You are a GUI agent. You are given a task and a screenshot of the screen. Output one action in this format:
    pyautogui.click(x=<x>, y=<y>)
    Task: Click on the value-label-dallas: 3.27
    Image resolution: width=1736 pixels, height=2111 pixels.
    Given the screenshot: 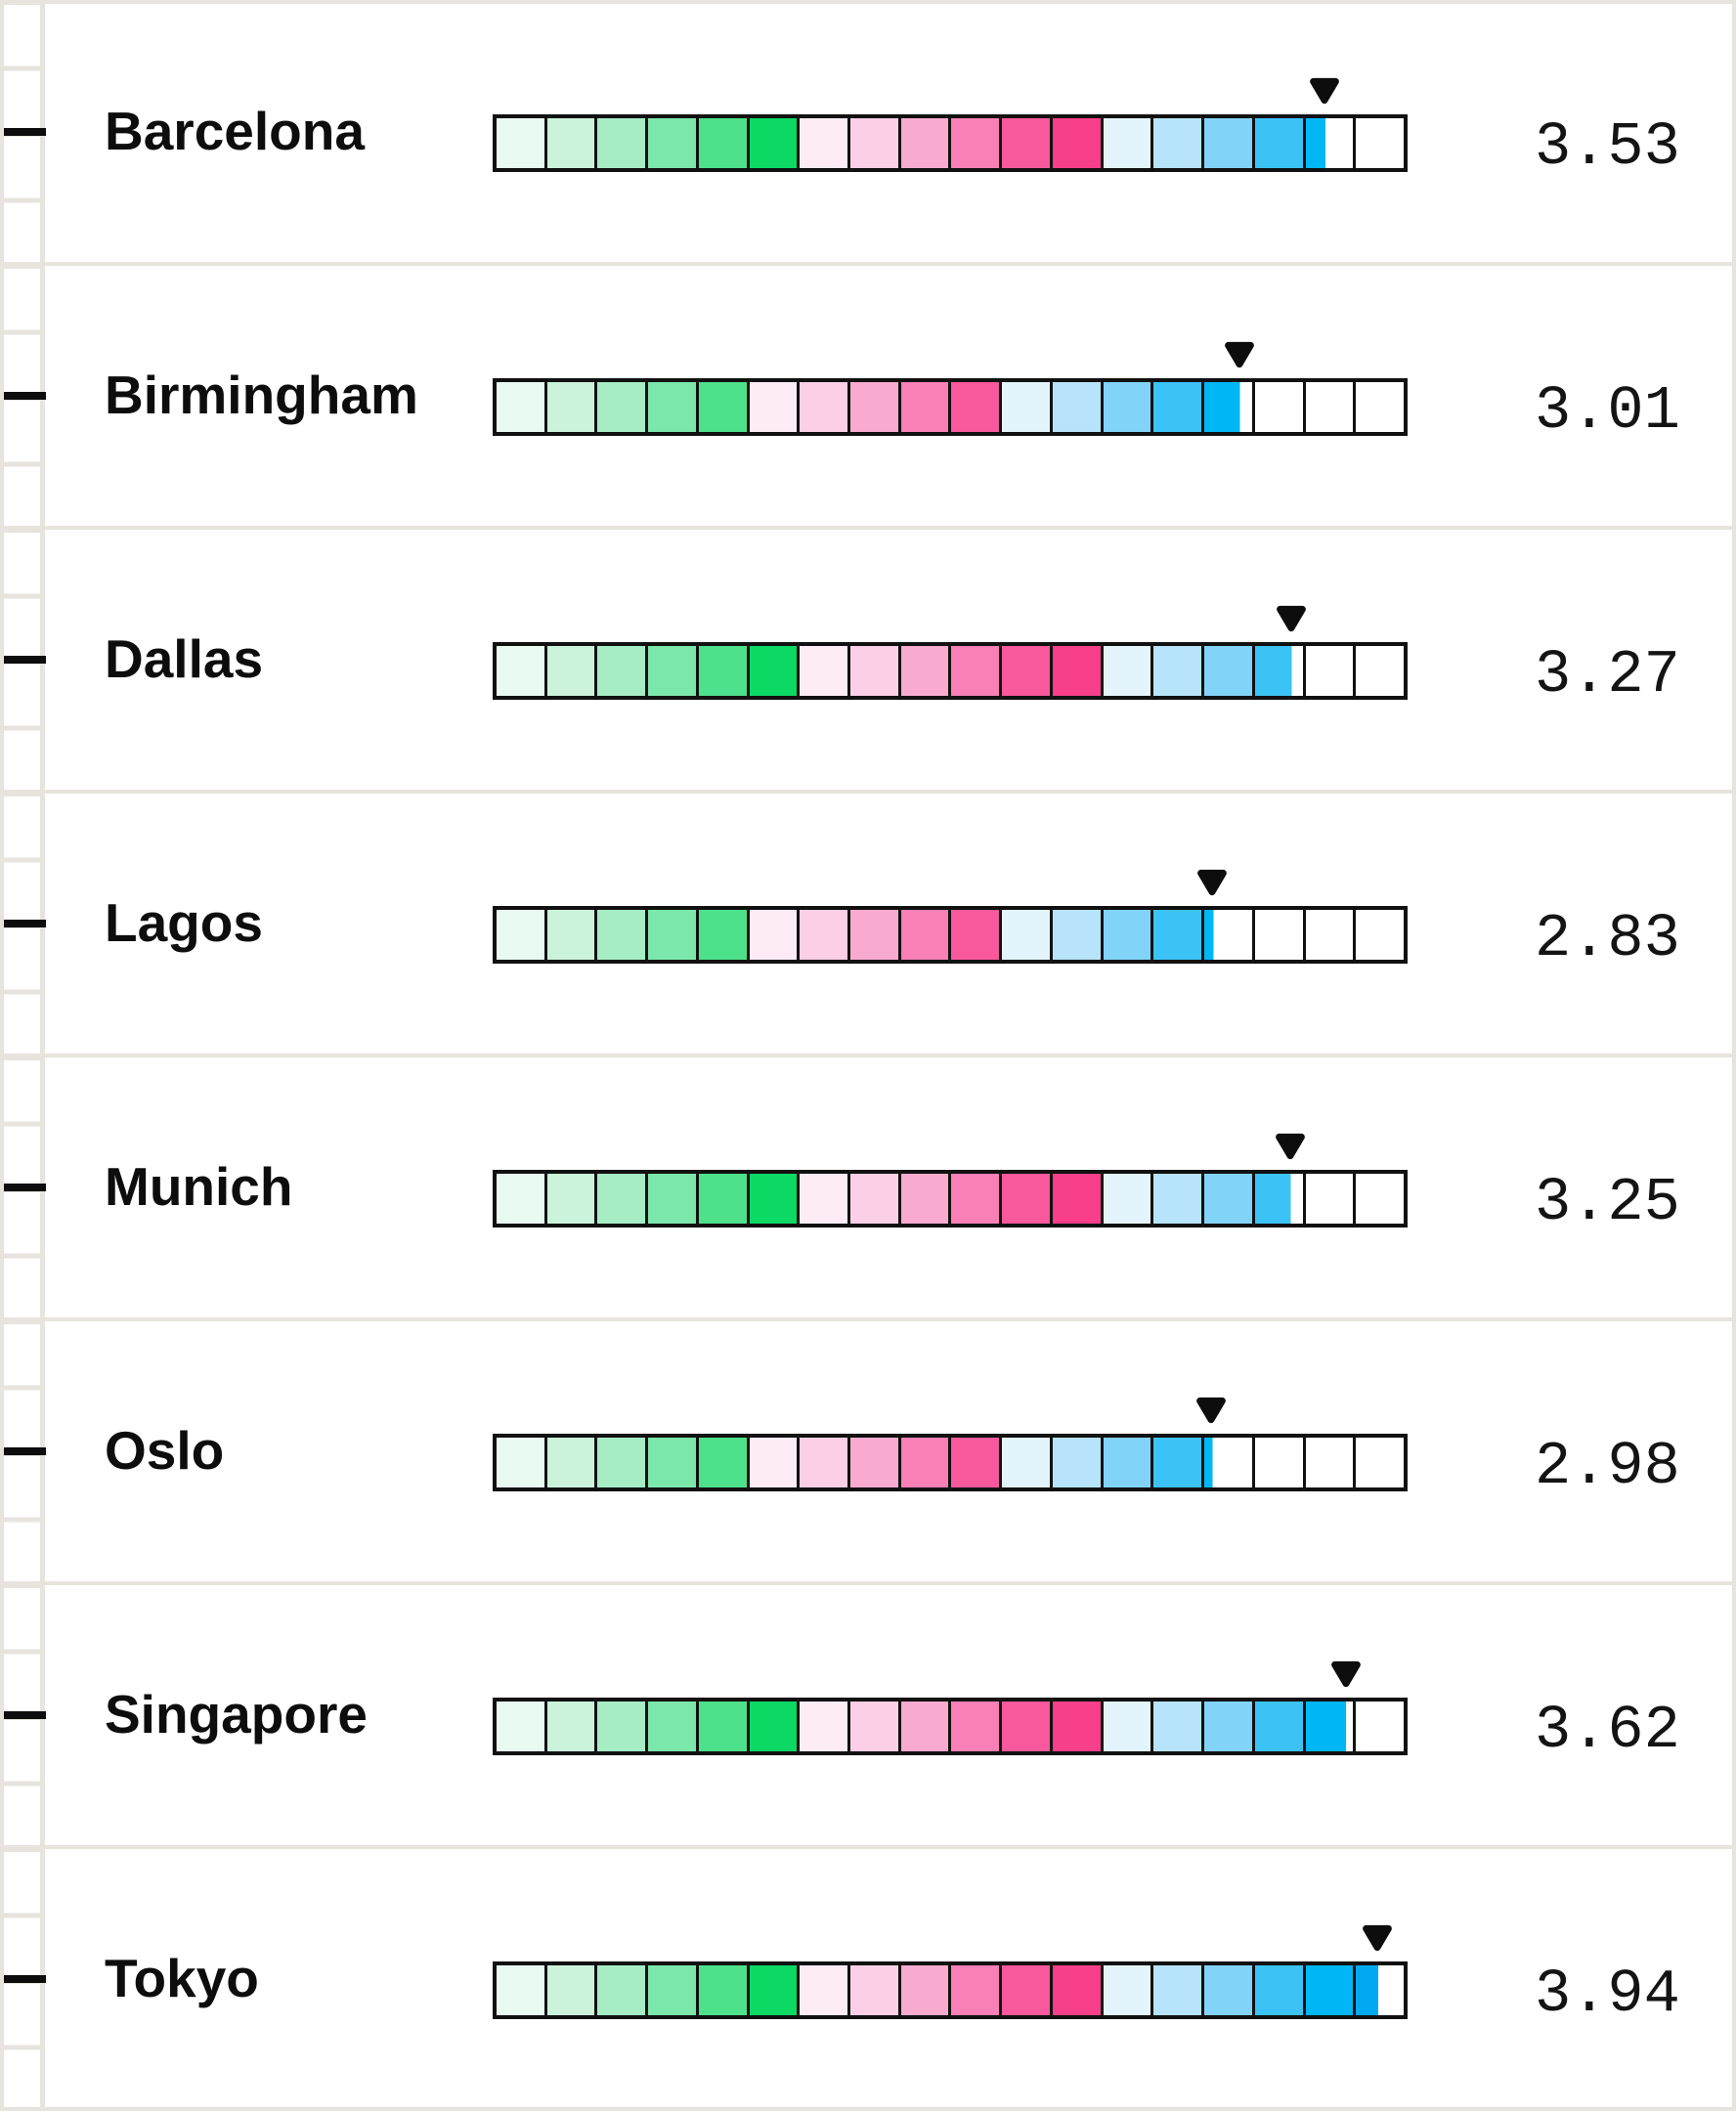 What is the action you would take?
    pyautogui.click(x=1608, y=675)
    